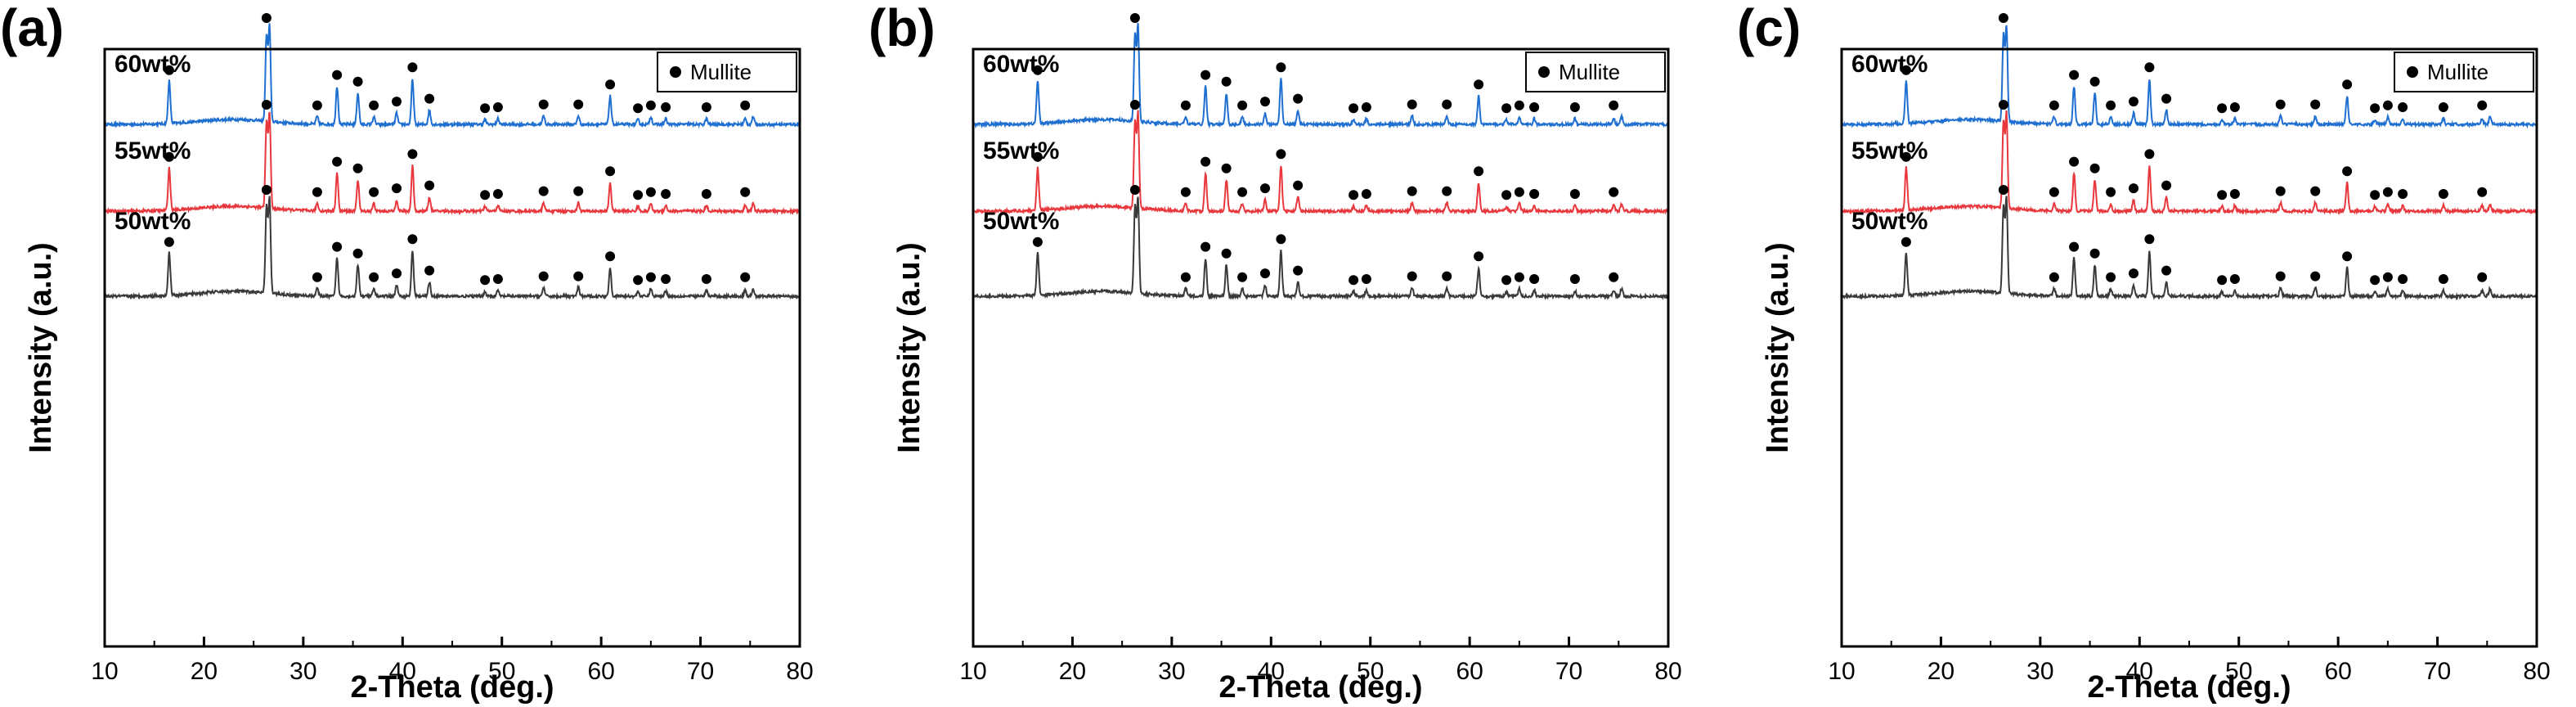 The height and width of the screenshot is (707, 2576). What do you see at coordinates (1021, 151) in the screenshot?
I see `series-label: 55wt%` at bounding box center [1021, 151].